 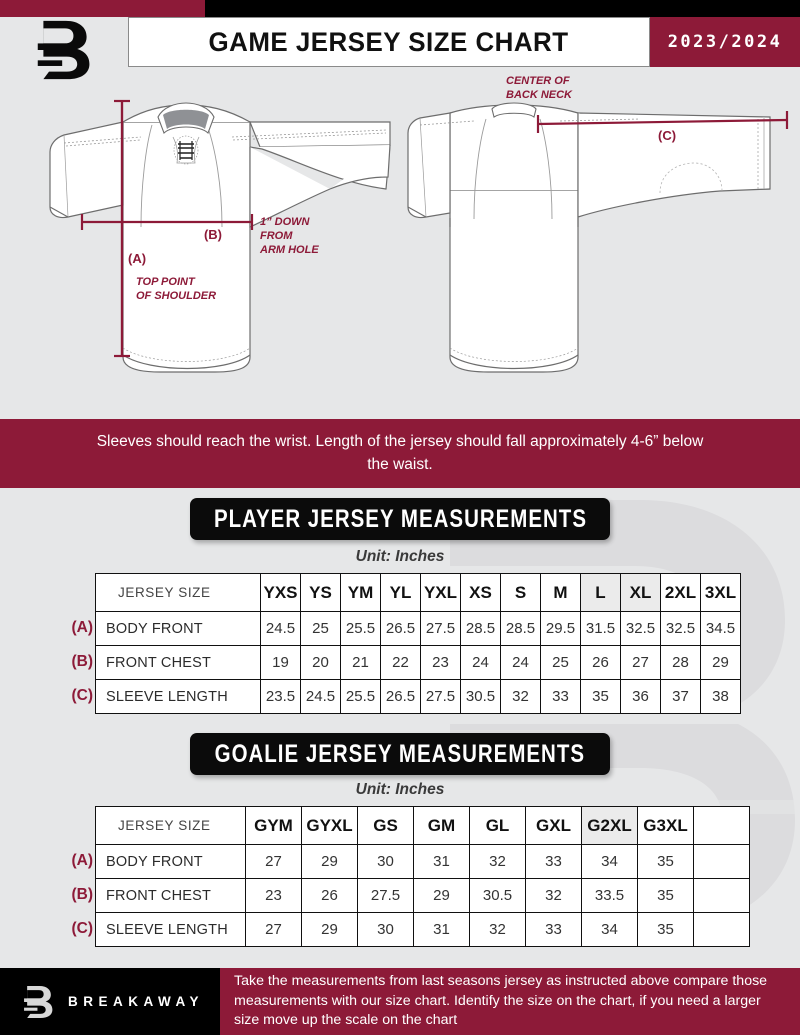 I want to click on size-column-header: YS, so click(x=320, y=592).